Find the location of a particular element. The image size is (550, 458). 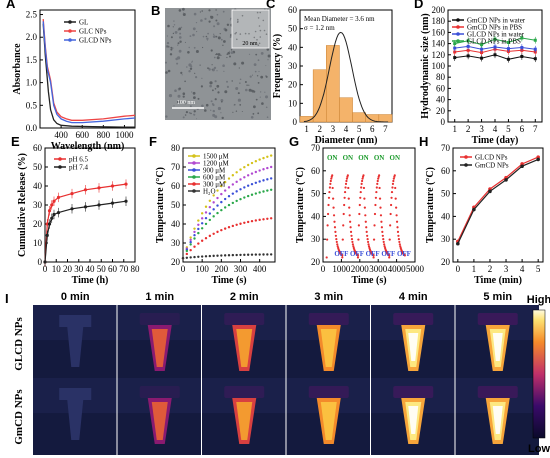

y-tick-label: 140 is located at coordinates (439, 44).